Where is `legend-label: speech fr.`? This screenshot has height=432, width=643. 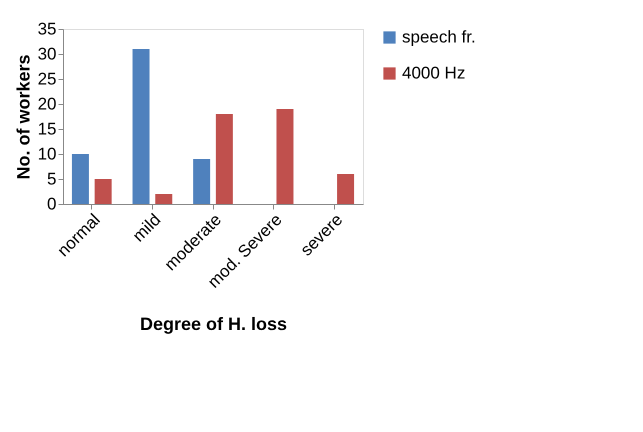 legend-label: speech fr. is located at coordinates (439, 37).